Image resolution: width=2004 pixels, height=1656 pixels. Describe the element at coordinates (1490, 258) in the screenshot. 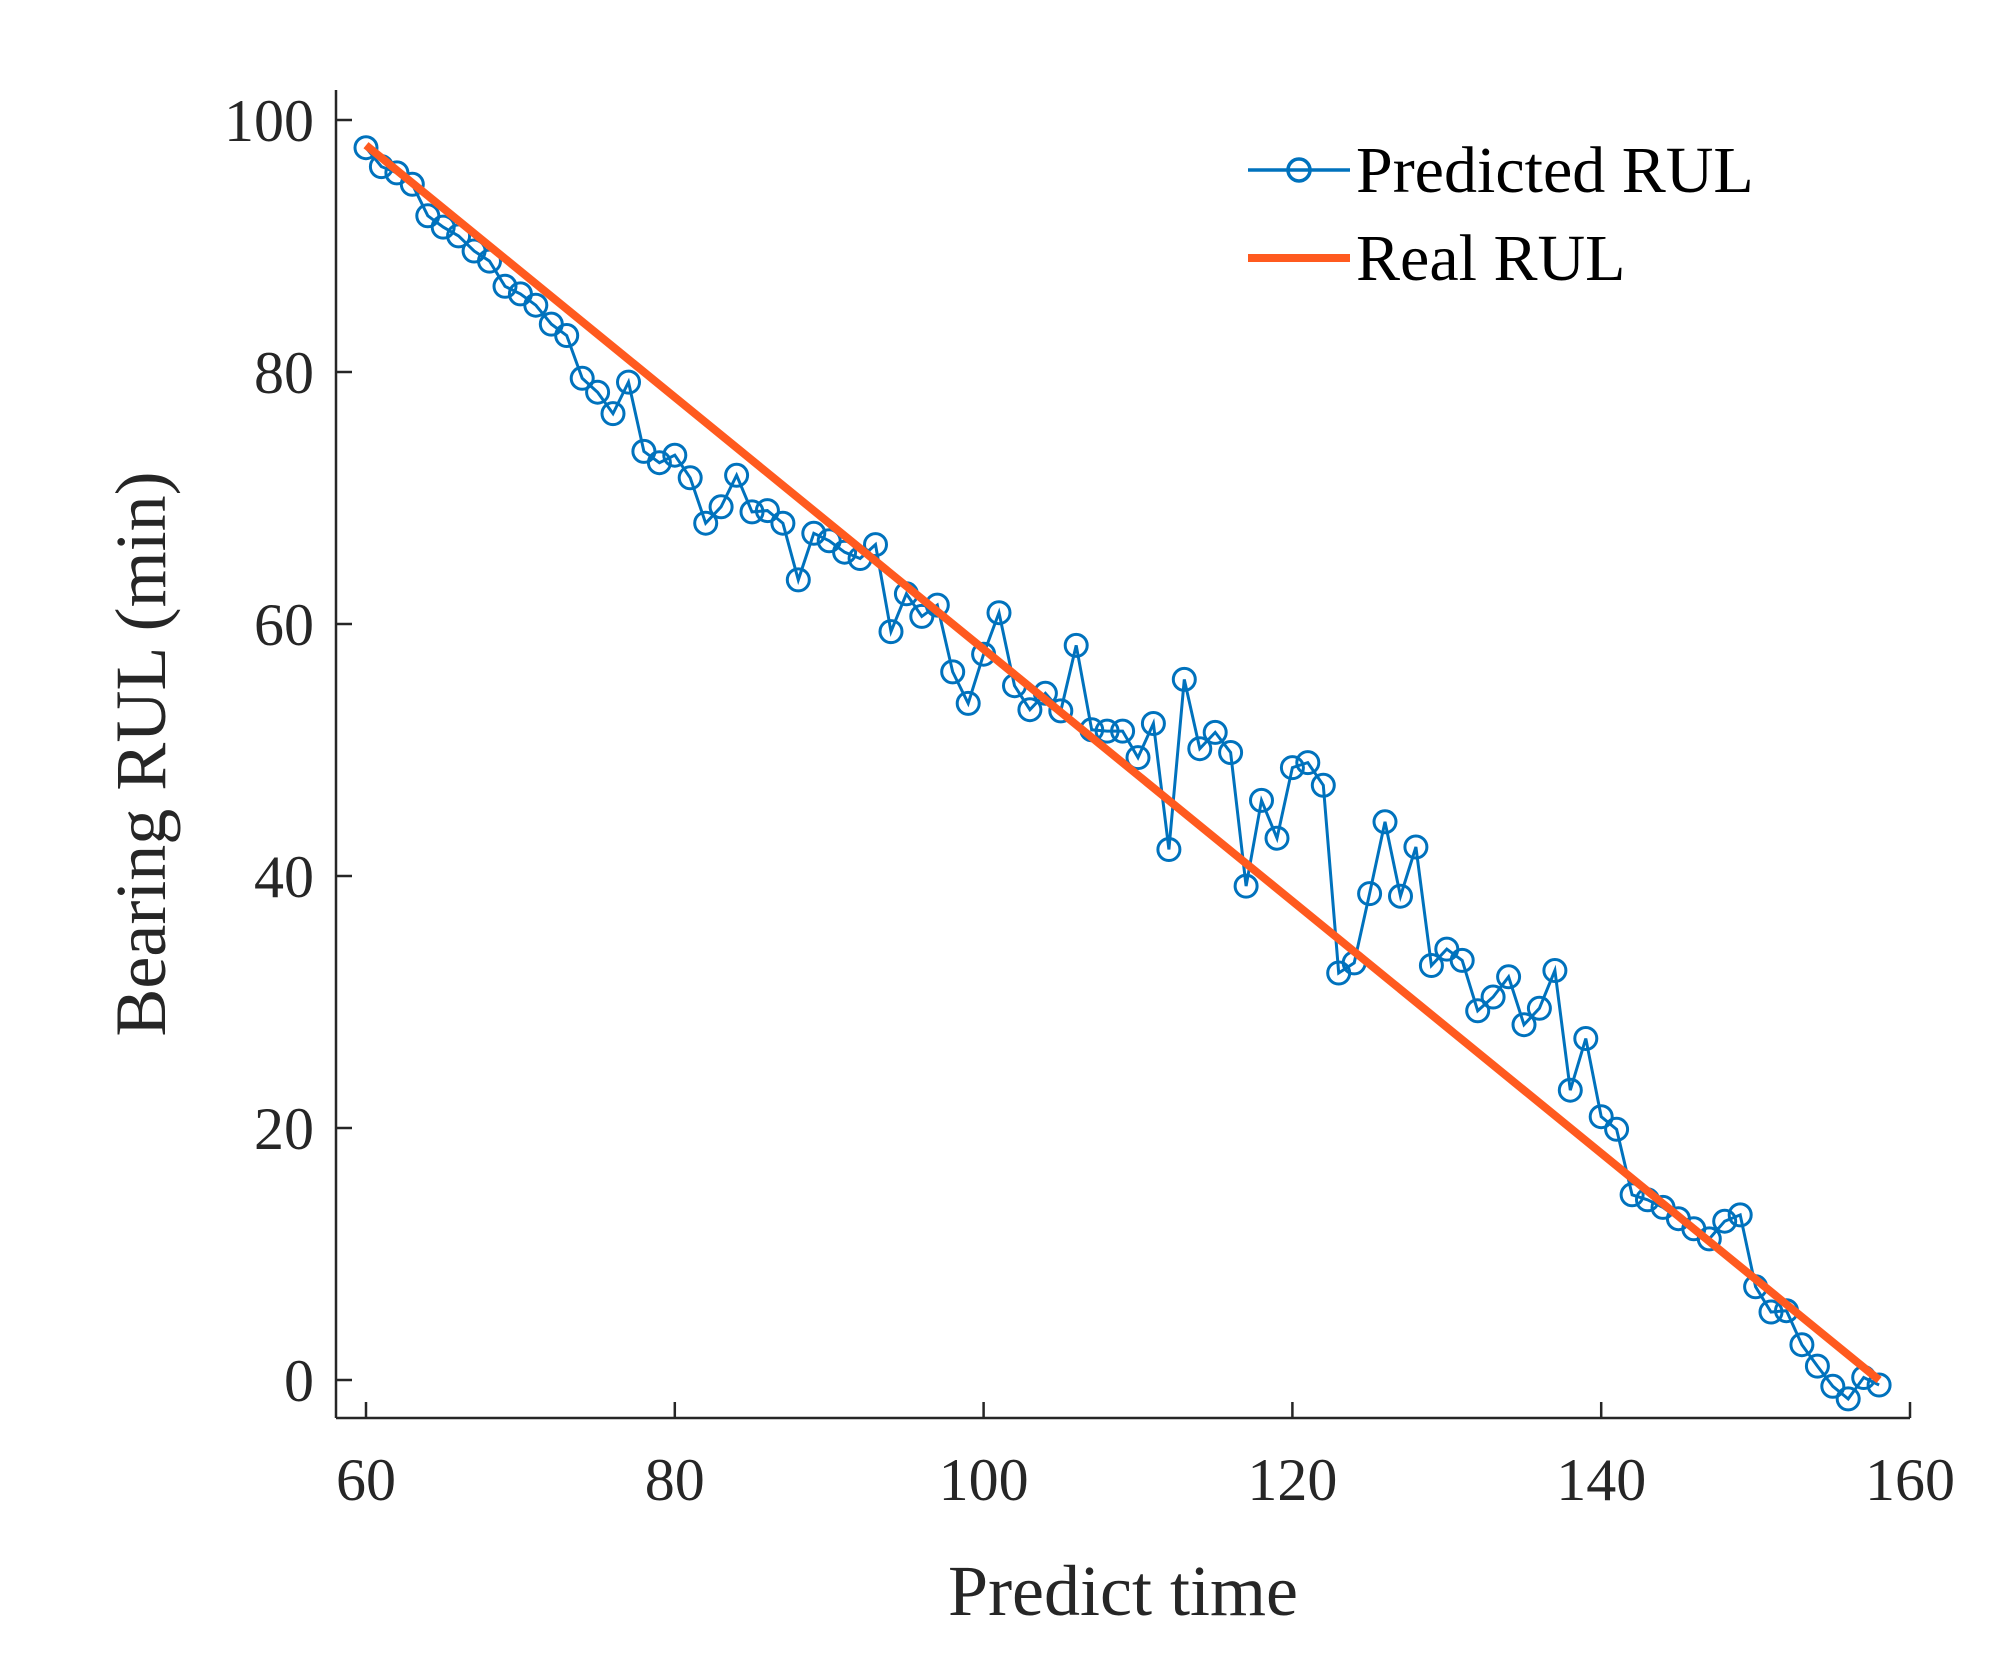

I see `legend-real-label: Real RUL` at that location.